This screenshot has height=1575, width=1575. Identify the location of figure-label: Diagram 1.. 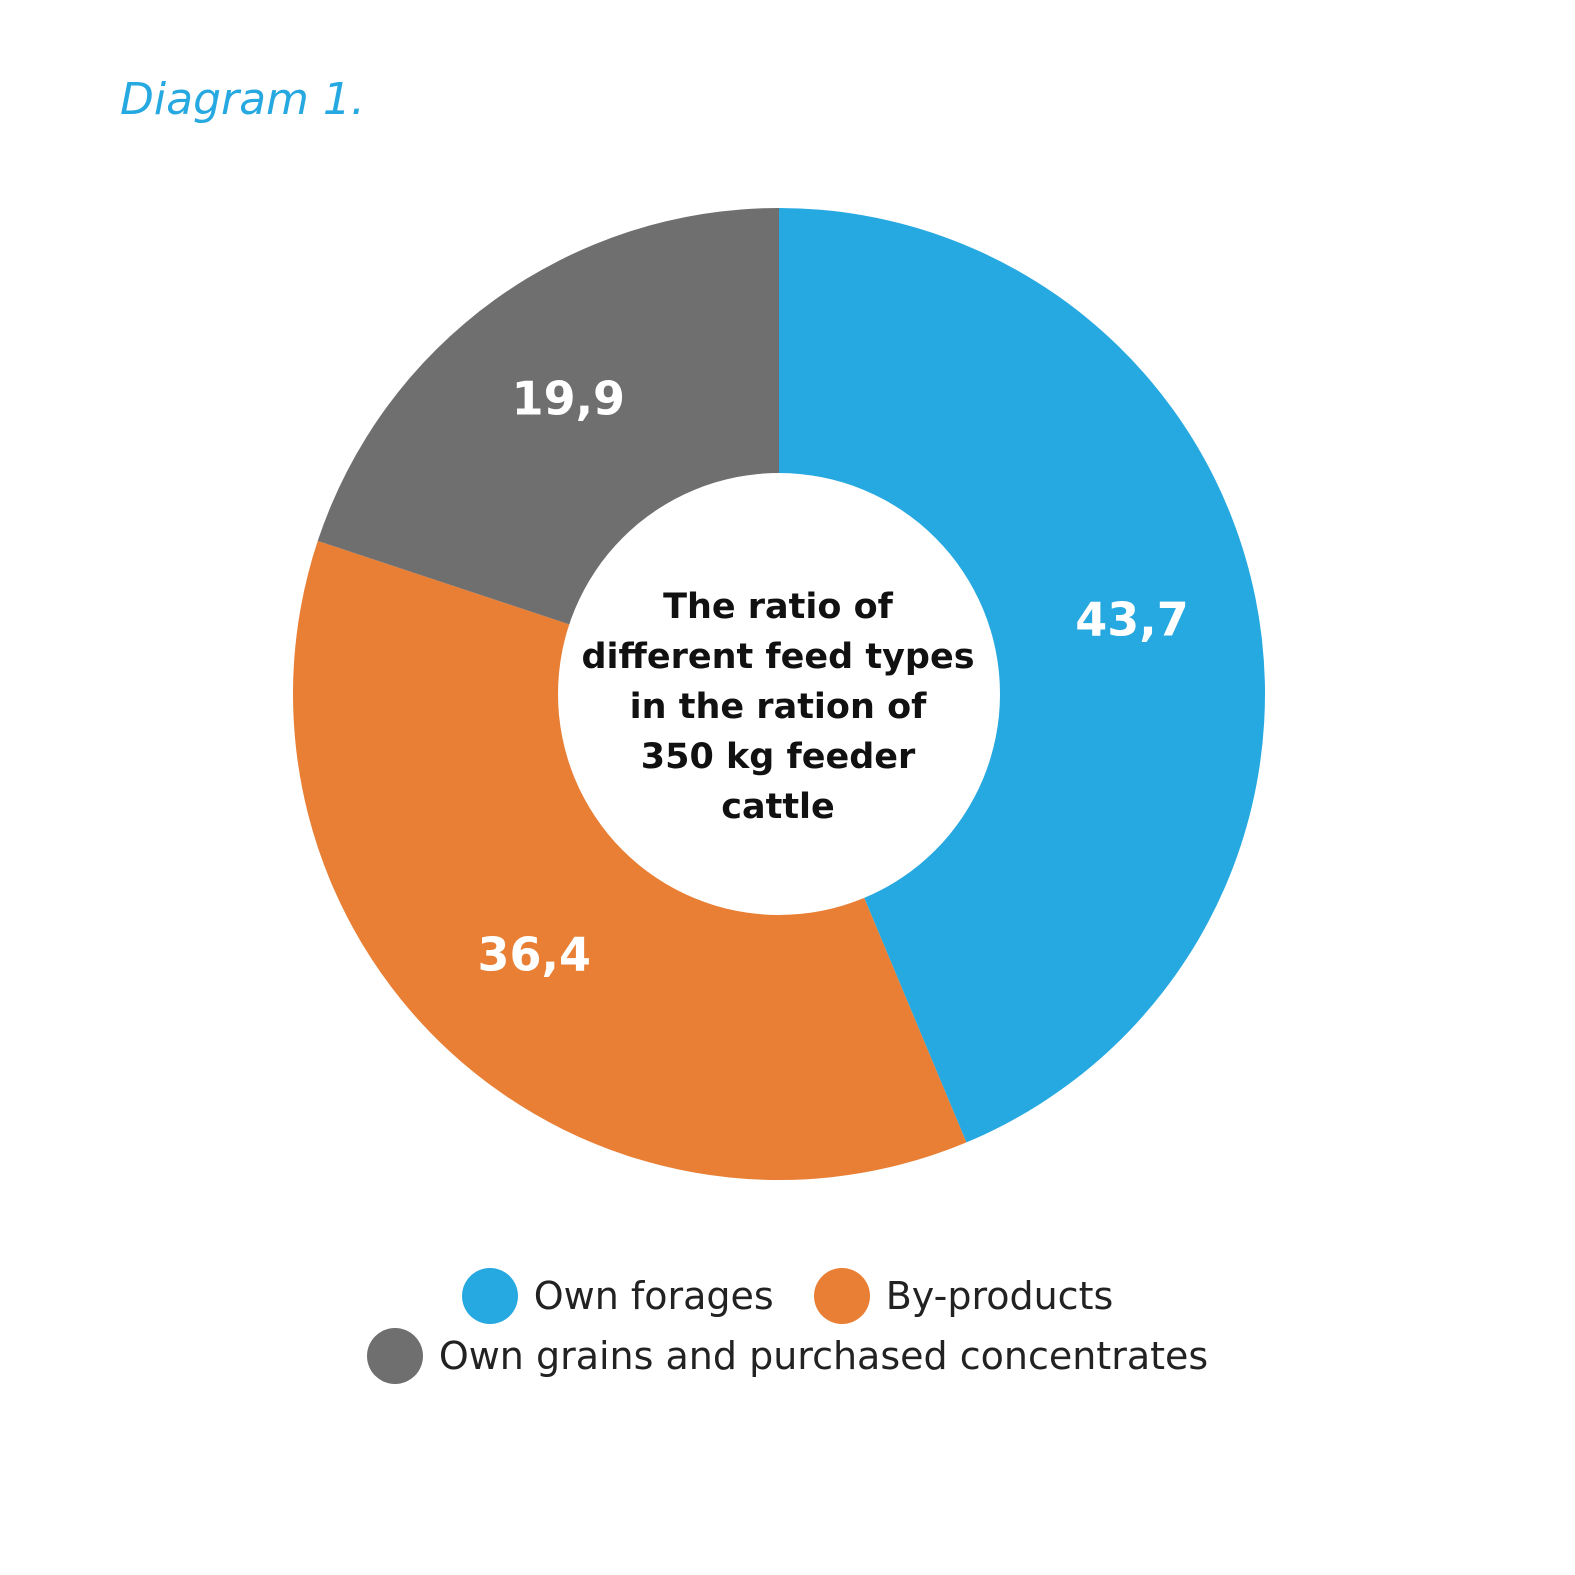
(242, 99).